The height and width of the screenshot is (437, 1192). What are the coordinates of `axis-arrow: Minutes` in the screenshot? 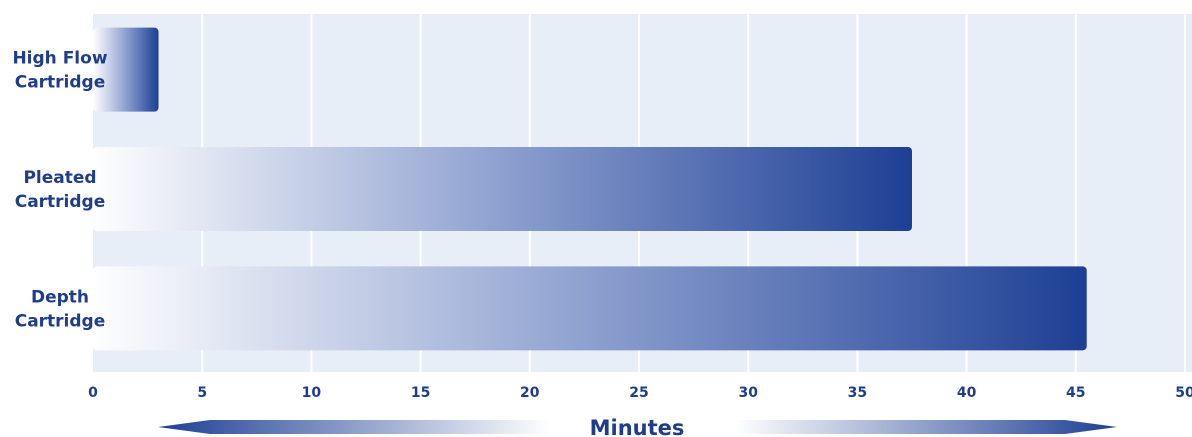 It's located at (637, 426).